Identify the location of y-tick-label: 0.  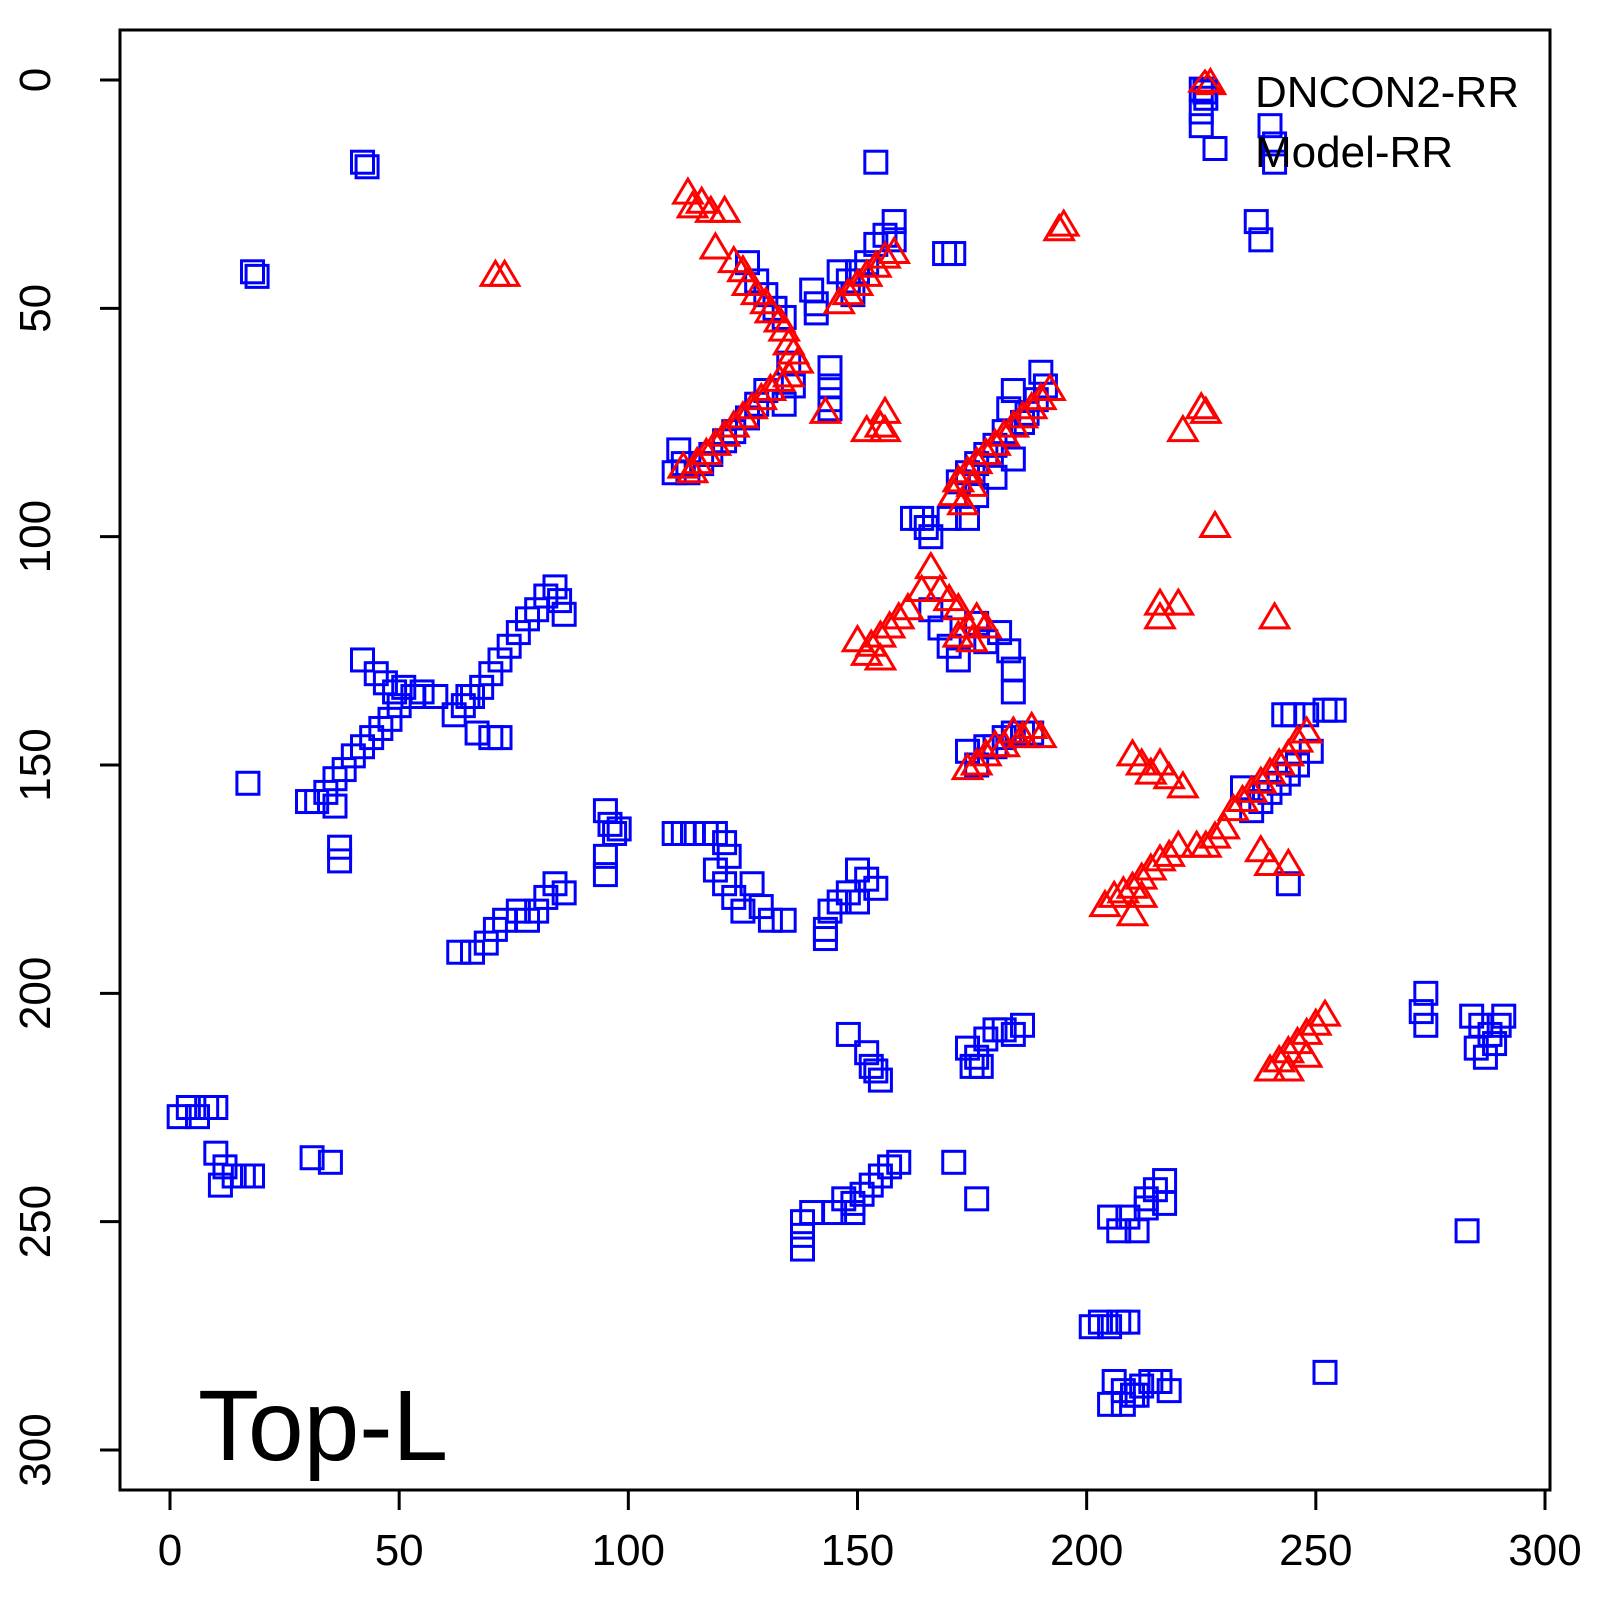
(35, 80).